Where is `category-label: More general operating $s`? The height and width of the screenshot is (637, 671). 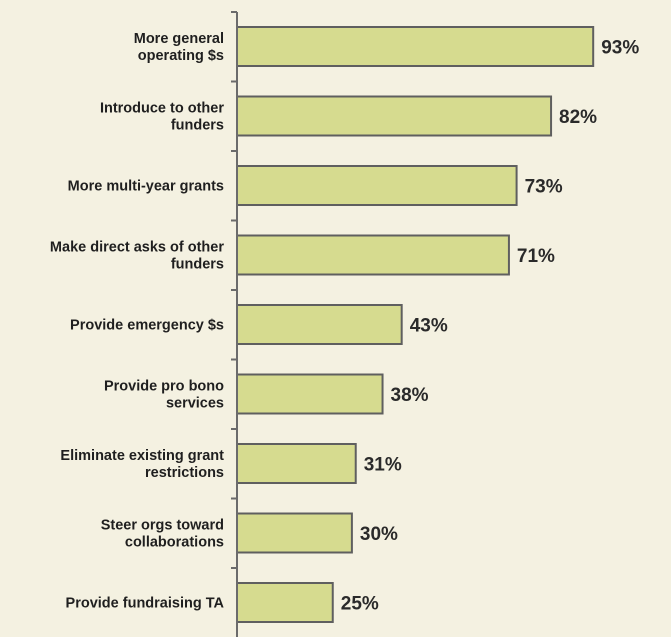 category-label: More general operating $s is located at coordinates (179, 47).